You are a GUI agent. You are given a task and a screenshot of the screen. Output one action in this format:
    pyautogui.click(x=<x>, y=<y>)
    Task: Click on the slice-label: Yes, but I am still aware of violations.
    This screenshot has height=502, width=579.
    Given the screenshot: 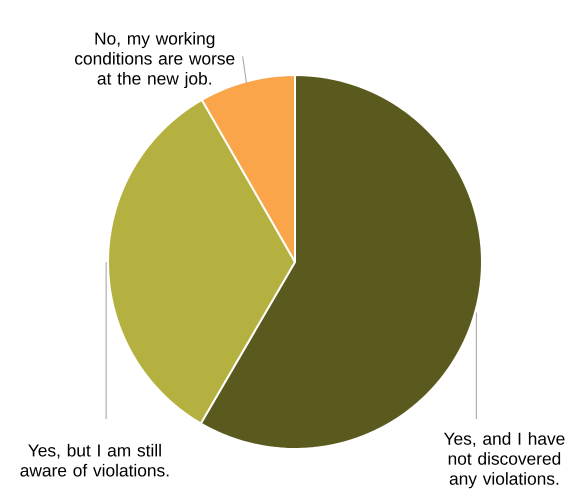 What is the action you would take?
    pyautogui.click(x=94, y=460)
    